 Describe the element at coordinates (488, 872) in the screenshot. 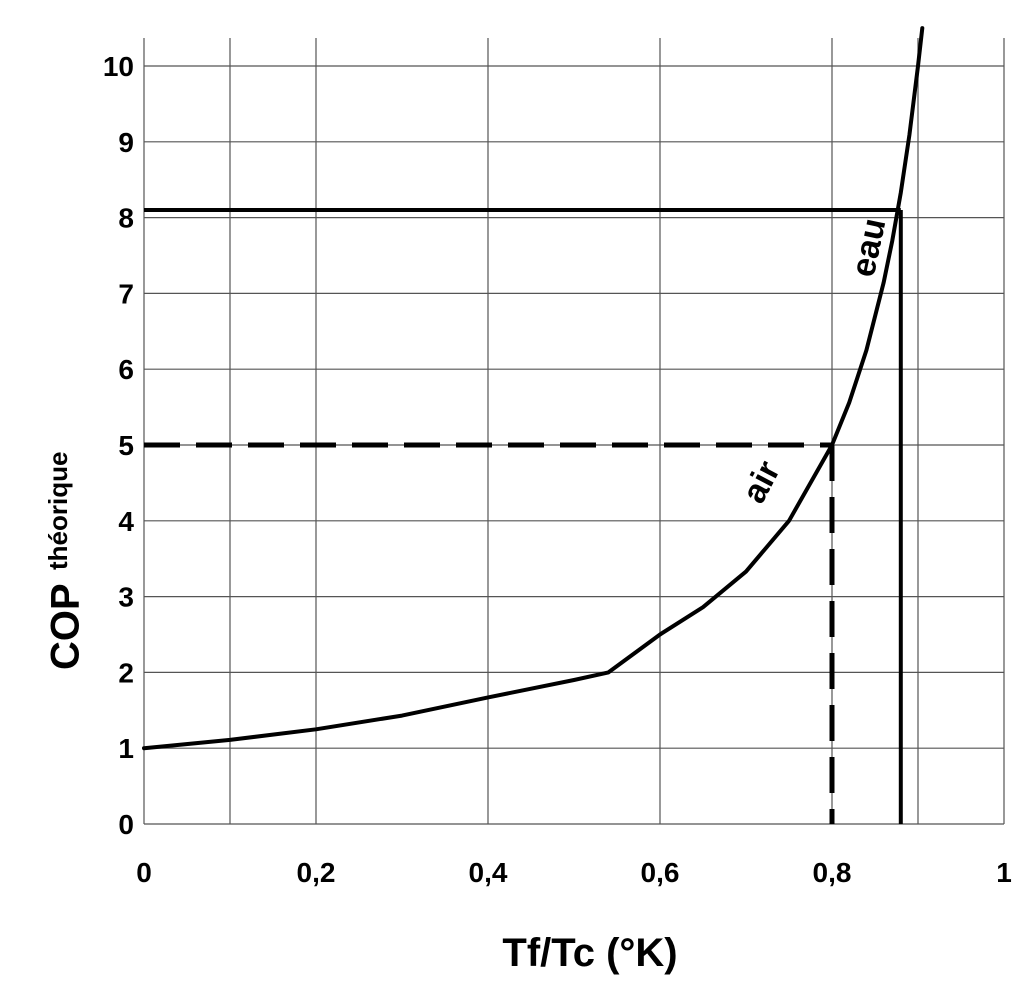

I see `x-tick-label: 0,4` at that location.